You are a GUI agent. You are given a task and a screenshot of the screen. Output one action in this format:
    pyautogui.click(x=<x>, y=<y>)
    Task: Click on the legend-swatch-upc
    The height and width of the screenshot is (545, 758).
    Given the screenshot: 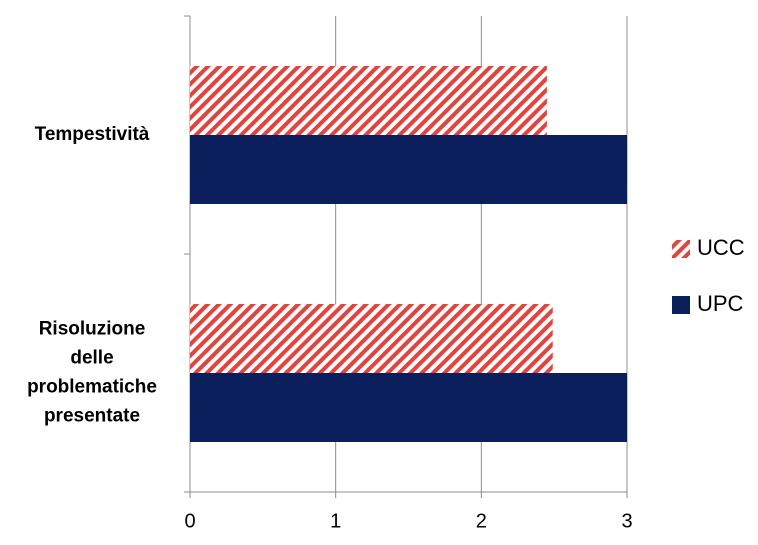 What is the action you would take?
    pyautogui.click(x=681, y=305)
    